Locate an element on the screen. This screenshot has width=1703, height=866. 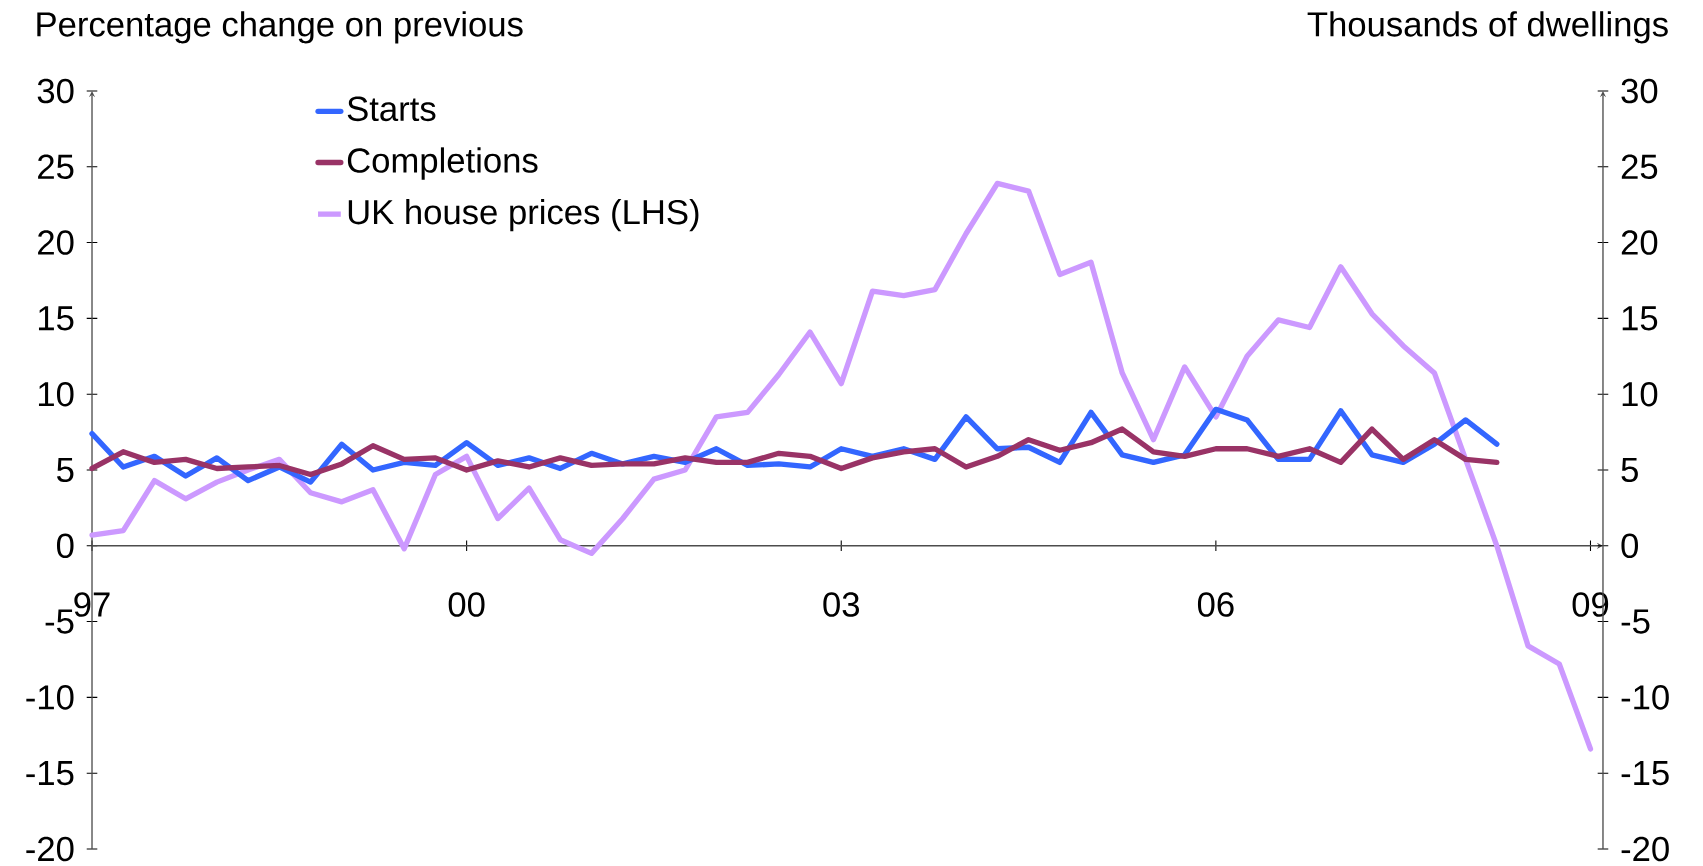
y2-tick-label: 20 is located at coordinates (1639, 242).